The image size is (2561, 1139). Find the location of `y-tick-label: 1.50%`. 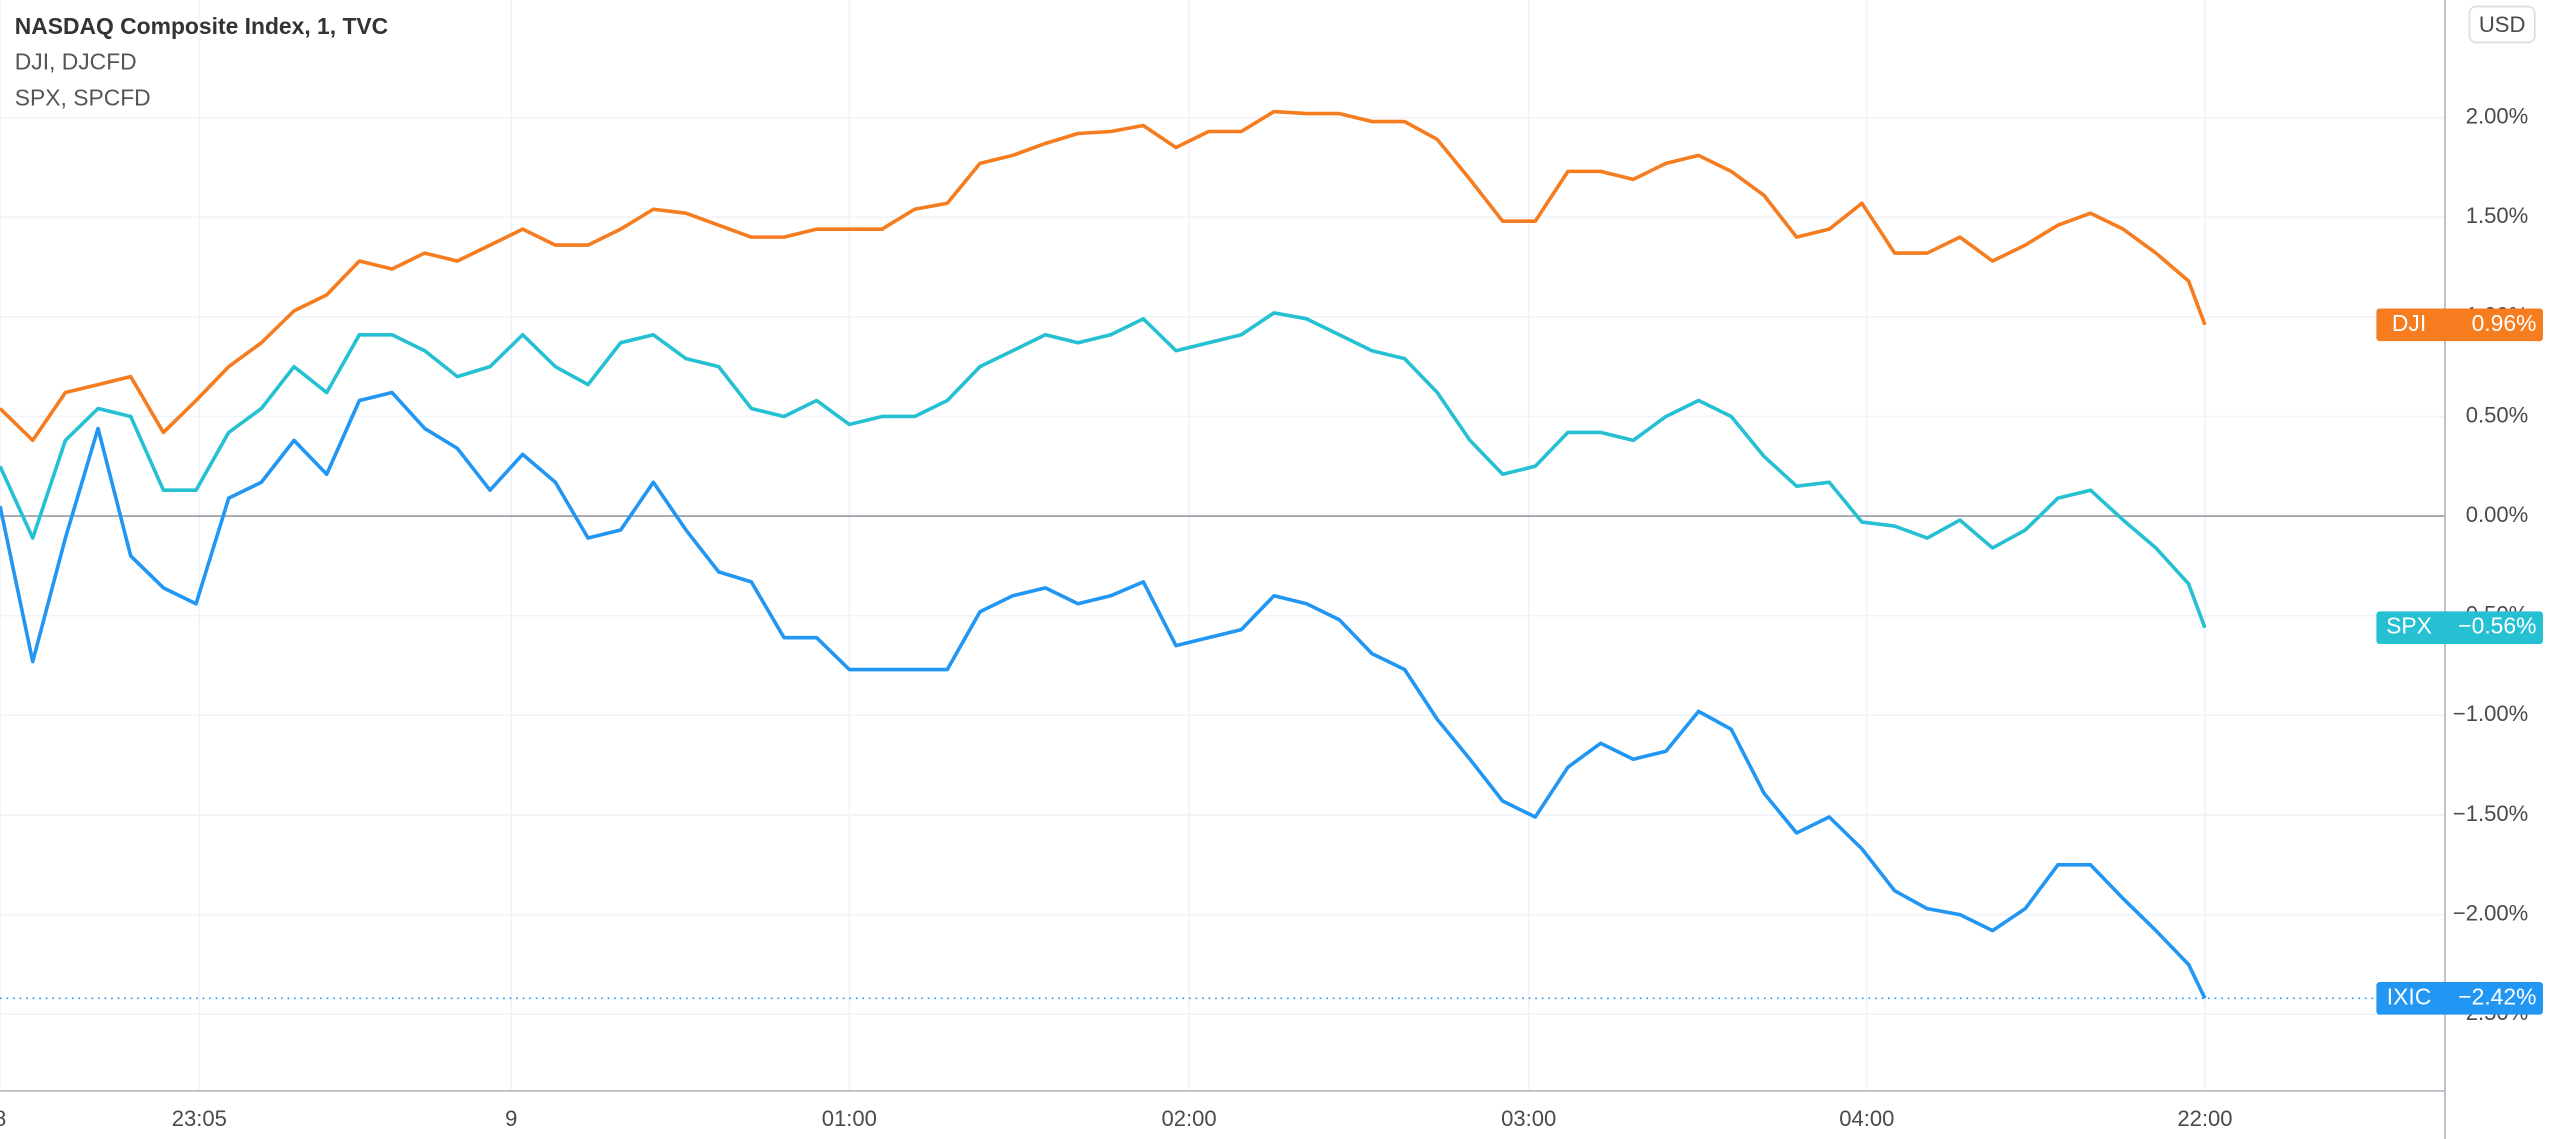

y-tick-label: 1.50% is located at coordinates (2497, 215).